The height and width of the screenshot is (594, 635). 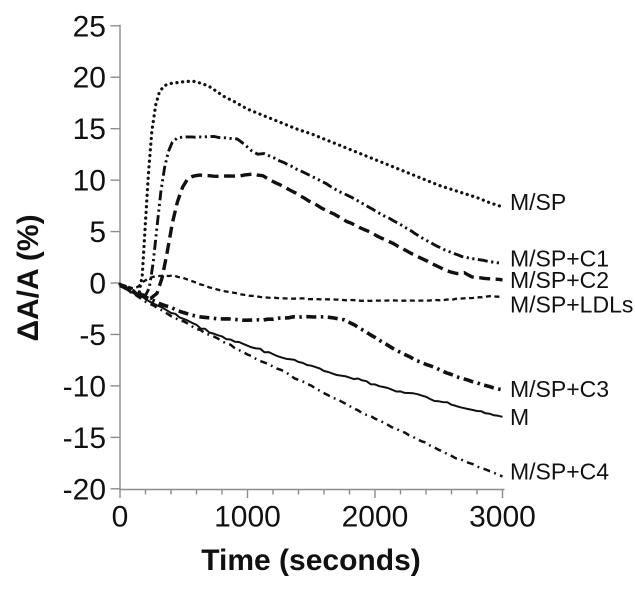 What do you see at coordinates (89, 181) in the screenshot?
I see `y-axis-tick-label: 10` at bounding box center [89, 181].